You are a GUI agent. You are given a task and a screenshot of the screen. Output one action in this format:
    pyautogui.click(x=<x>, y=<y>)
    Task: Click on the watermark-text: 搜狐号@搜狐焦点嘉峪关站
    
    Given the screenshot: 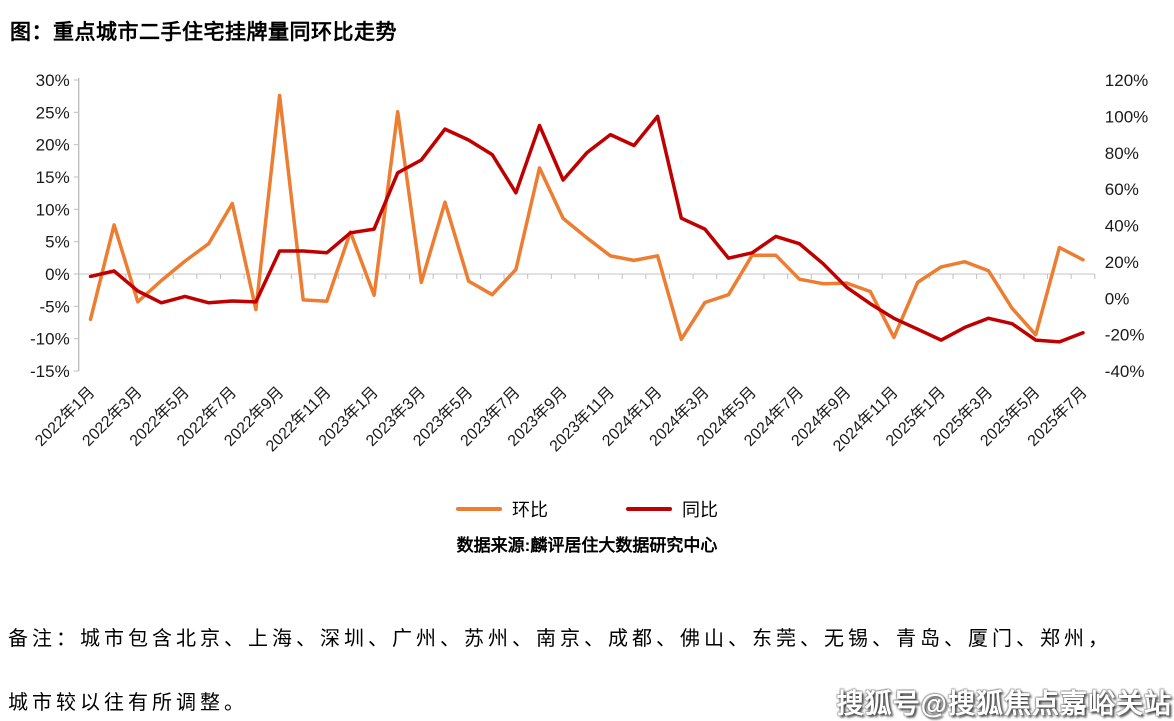 What is the action you would take?
    pyautogui.click(x=1004, y=704)
    